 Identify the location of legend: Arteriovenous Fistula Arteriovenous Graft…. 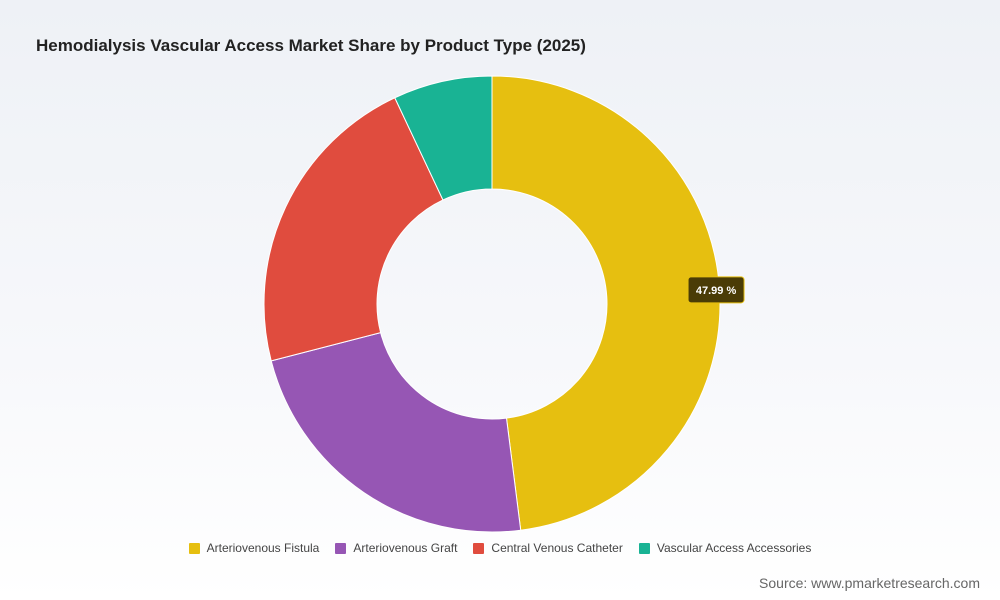
(500, 548).